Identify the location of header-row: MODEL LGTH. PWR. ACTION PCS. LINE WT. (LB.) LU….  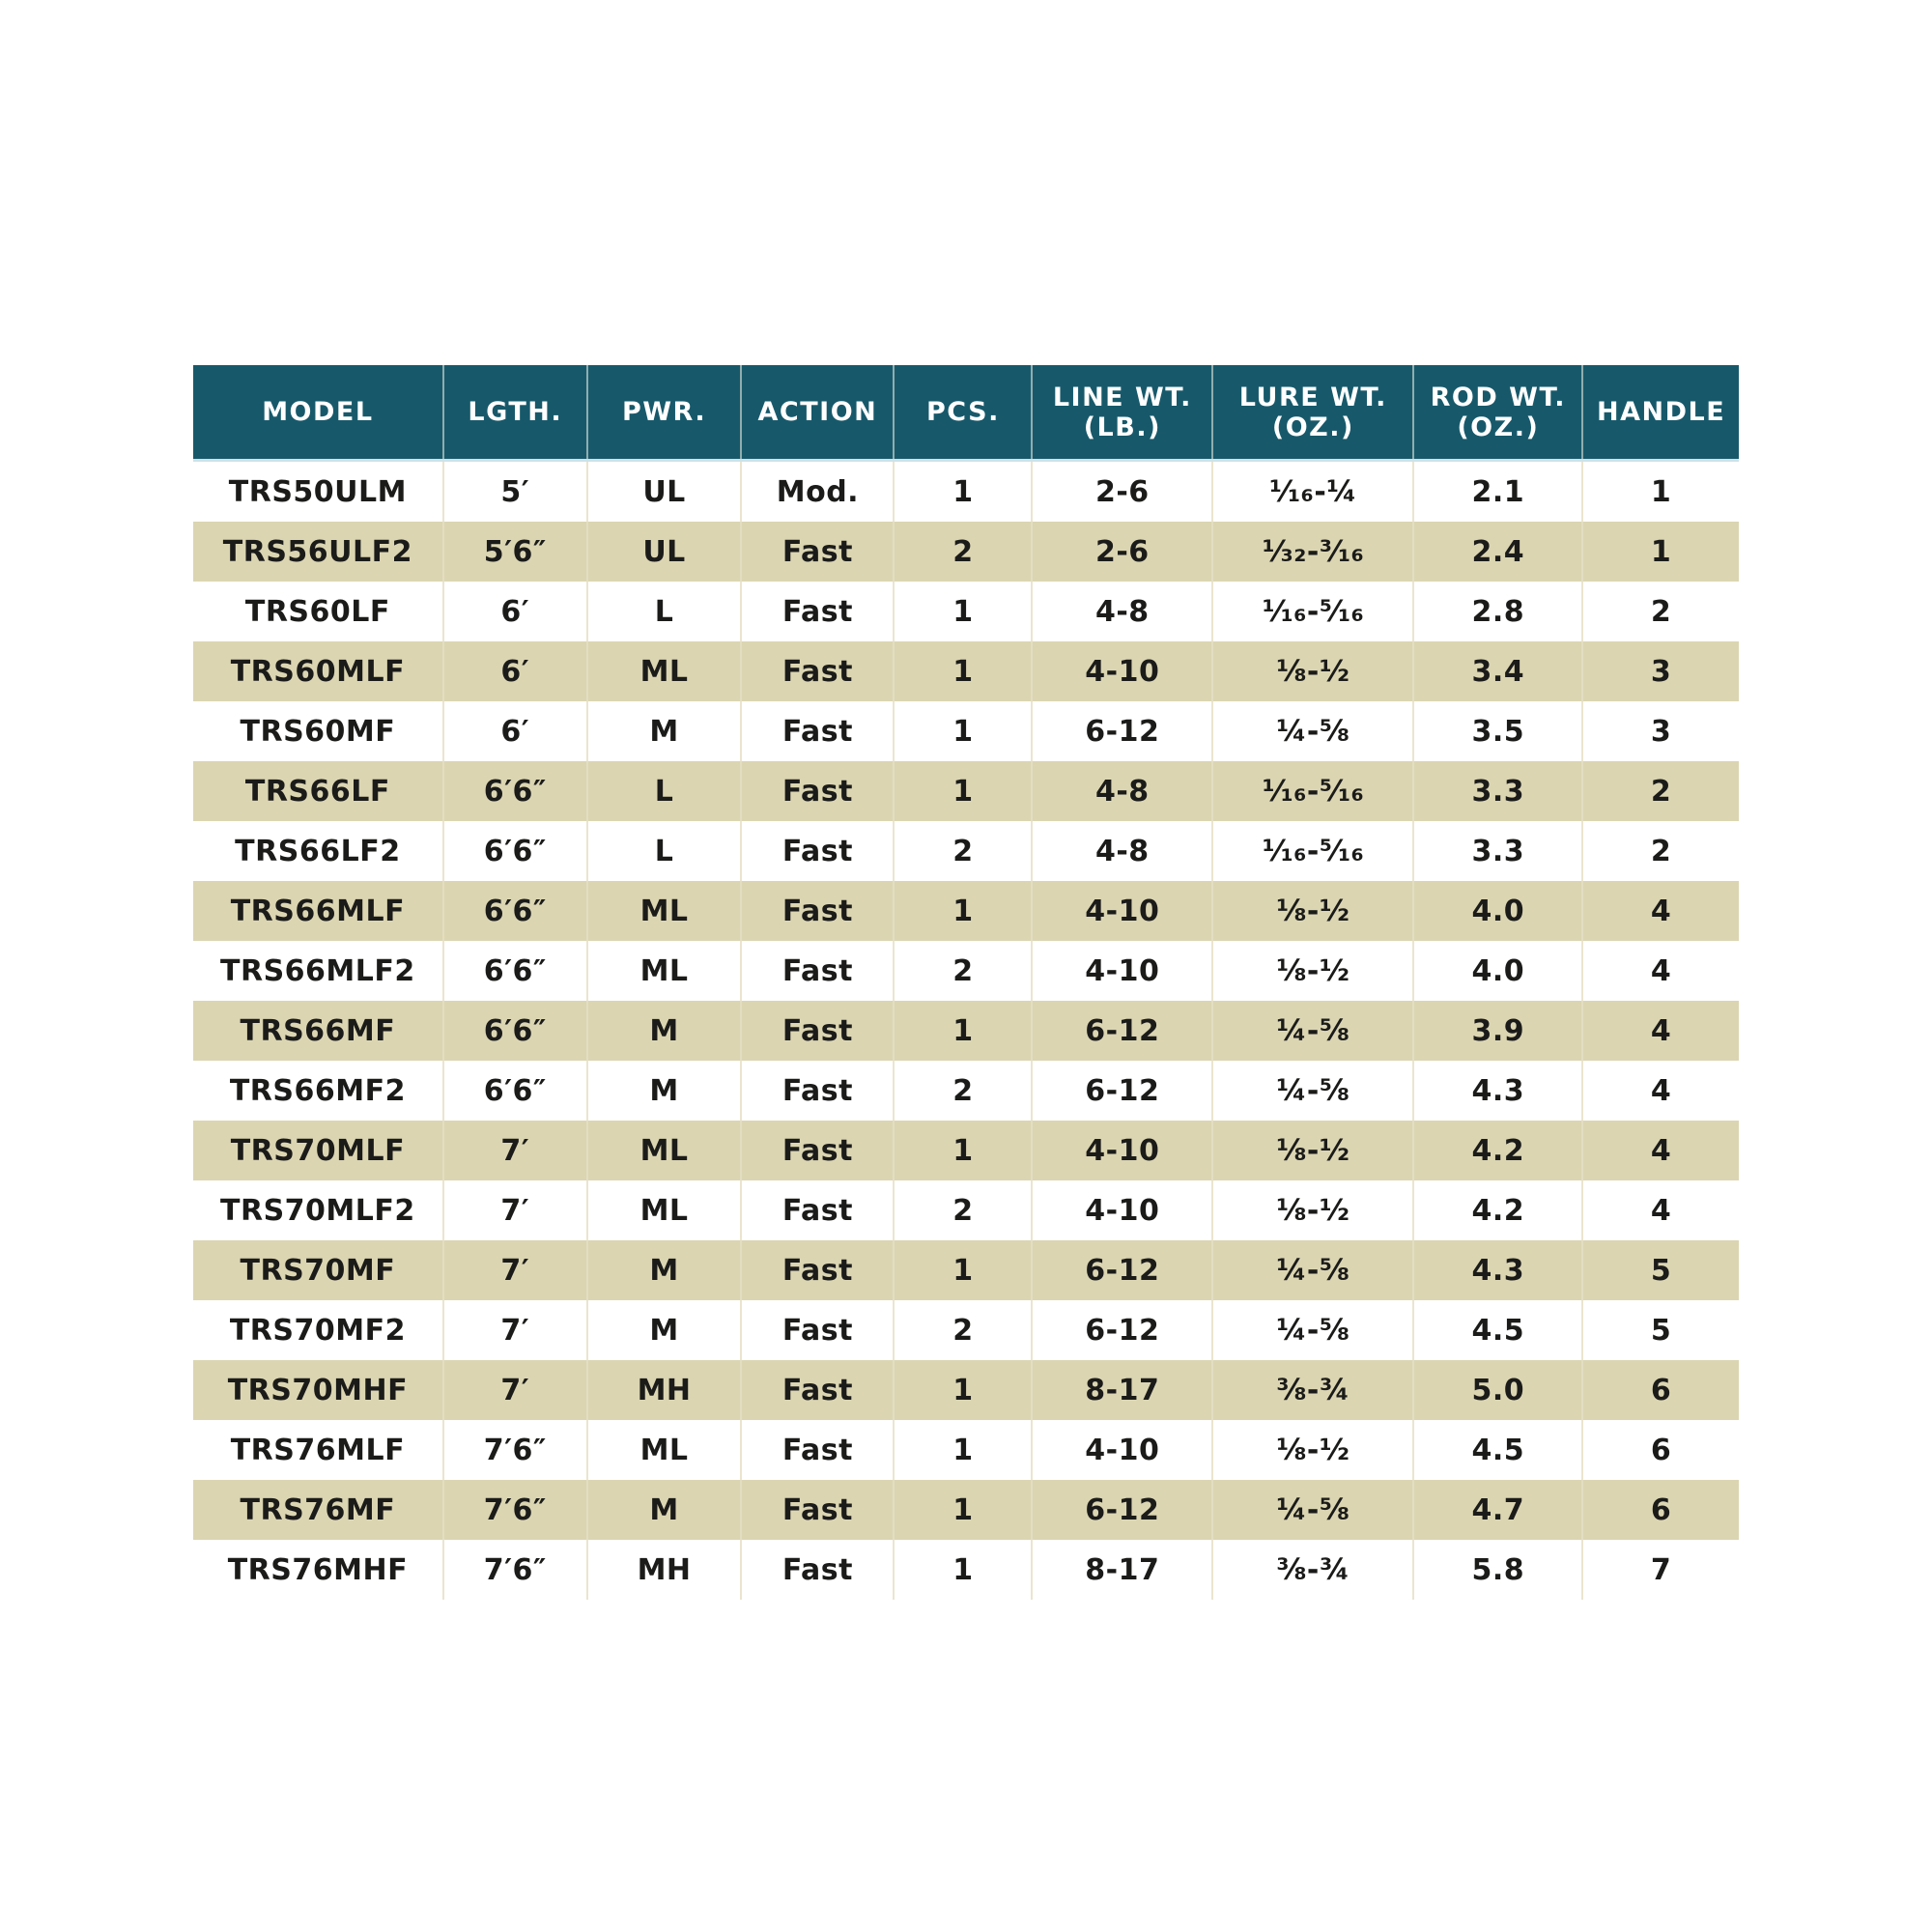
(966, 413).